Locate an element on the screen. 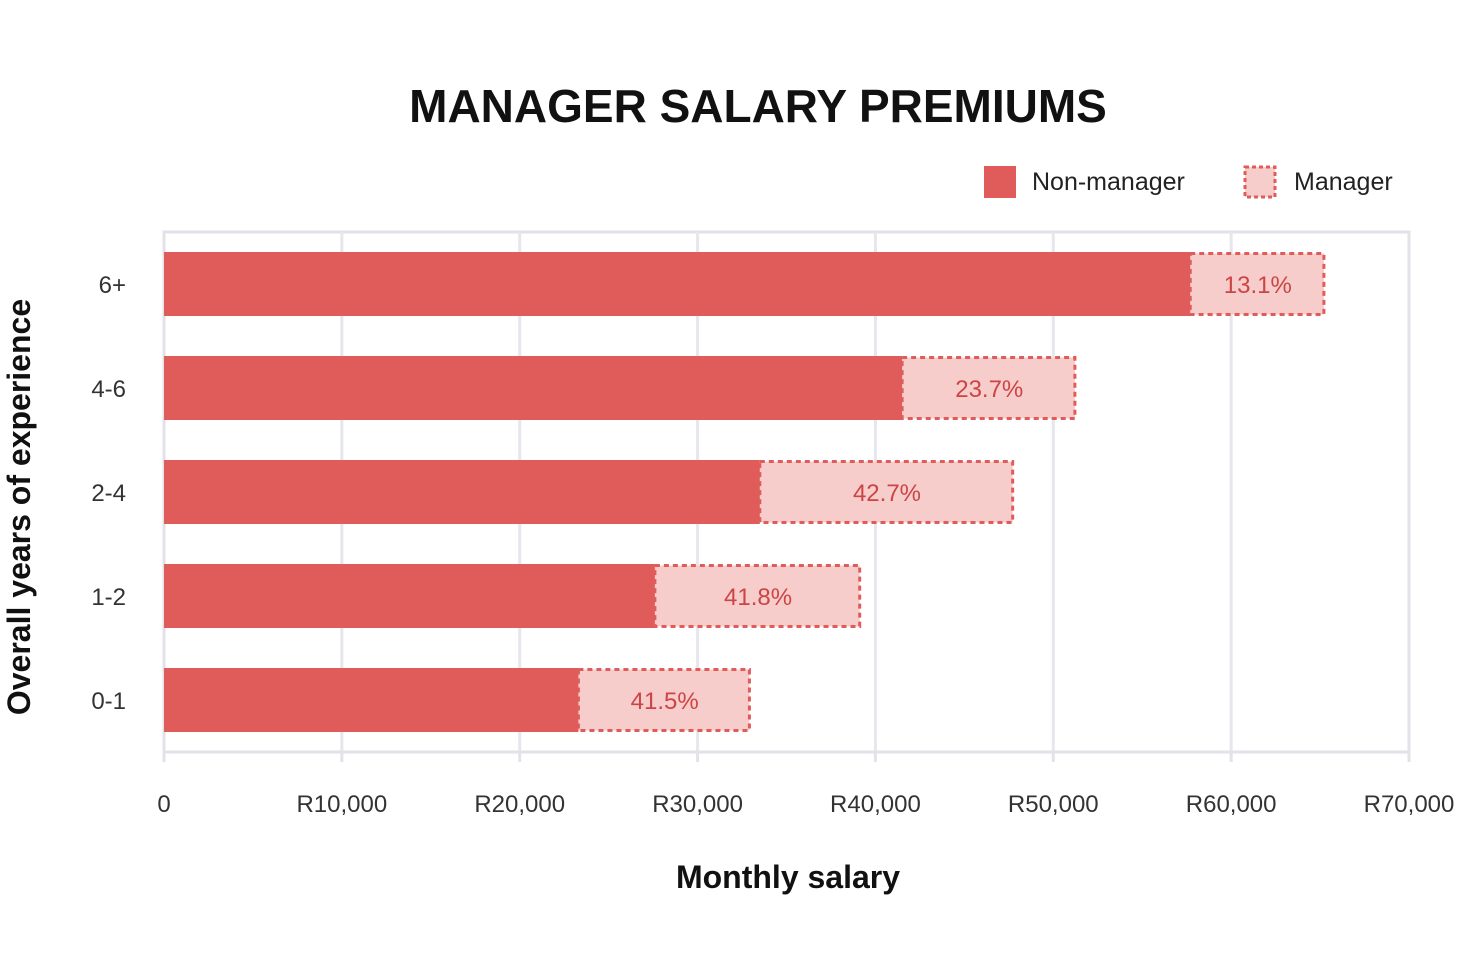 This screenshot has width=1470, height=970. legend: Non-manager Manager is located at coordinates (1188, 182).